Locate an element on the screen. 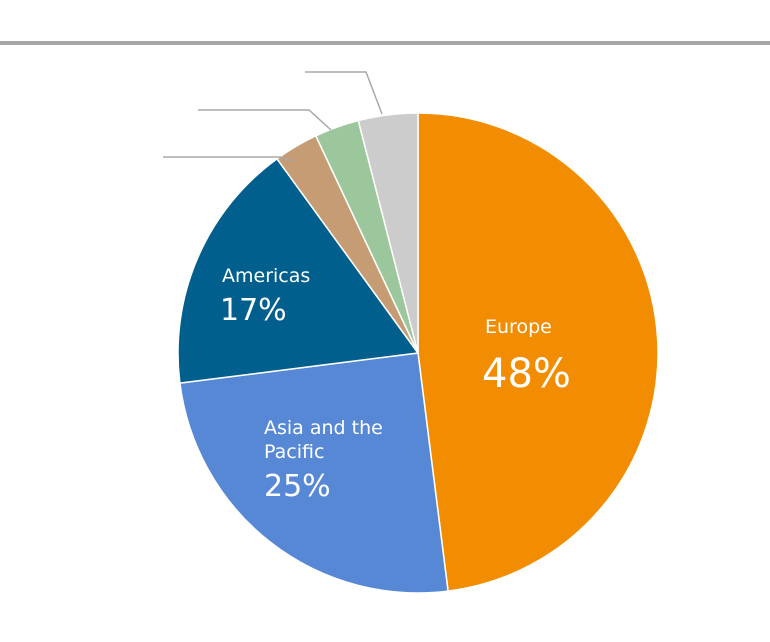 The image size is (770, 642). leader-lines is located at coordinates (273, 116).